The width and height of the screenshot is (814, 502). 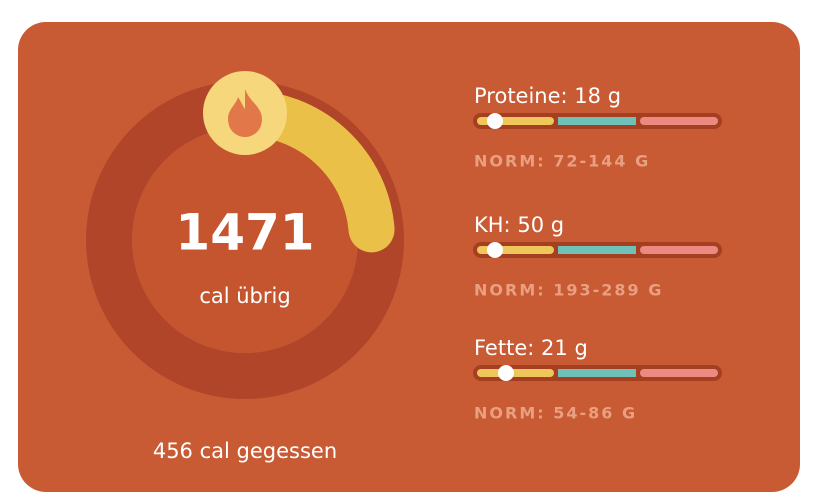 I want to click on macro-label: Proteine: 18 g, so click(x=547, y=96).